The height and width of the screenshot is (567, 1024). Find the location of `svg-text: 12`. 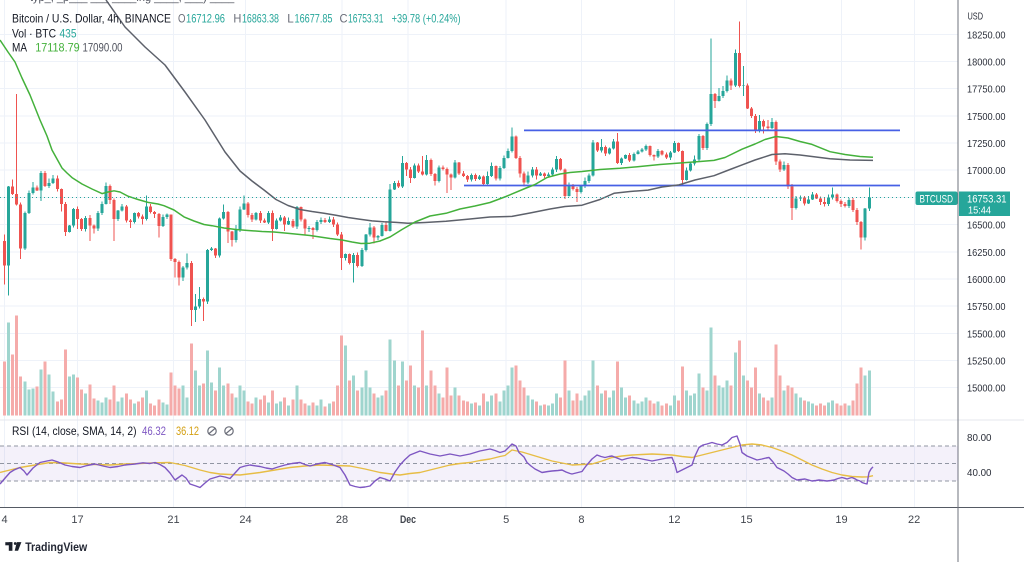

svg-text: 12 is located at coordinates (674, 520).